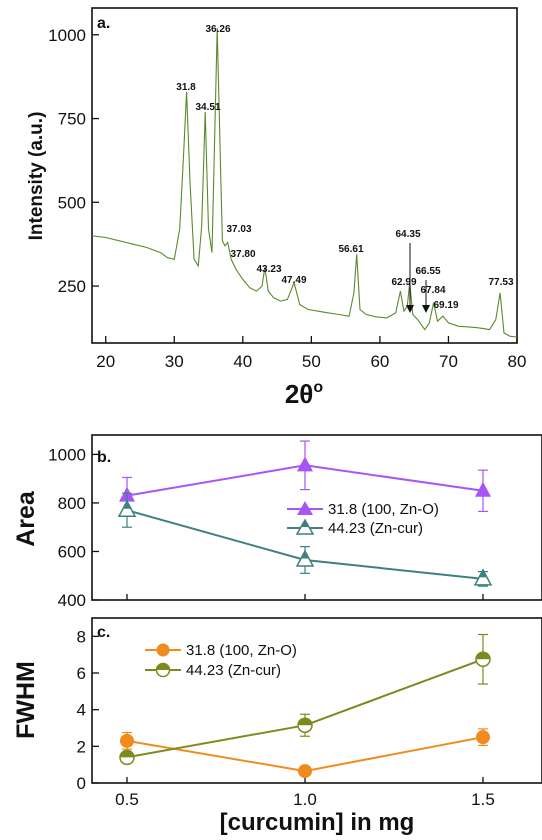 This screenshot has width=542, height=840. I want to click on panel-c-label: c., so click(103, 632).